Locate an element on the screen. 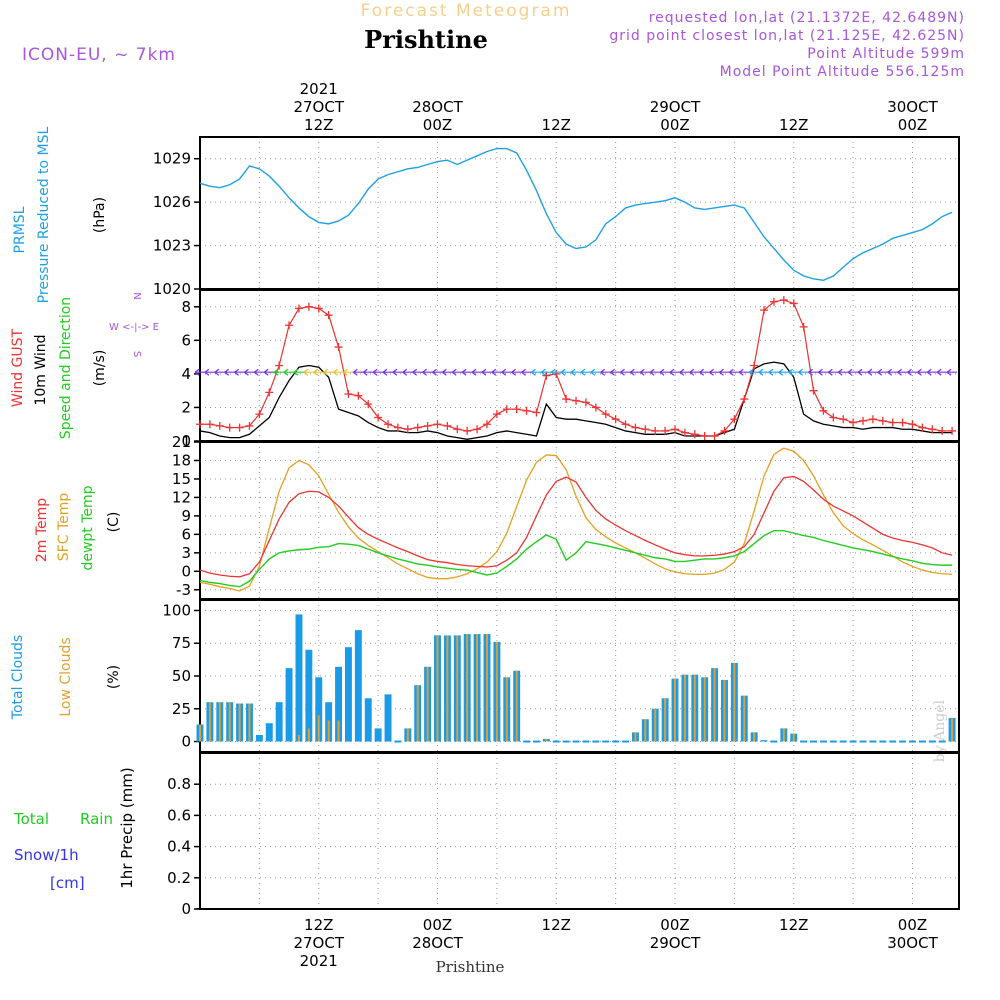 Image resolution: width=1000 pixels, height=1000 pixels. subtitle: Forecast Meteogram is located at coordinates (466, 11).